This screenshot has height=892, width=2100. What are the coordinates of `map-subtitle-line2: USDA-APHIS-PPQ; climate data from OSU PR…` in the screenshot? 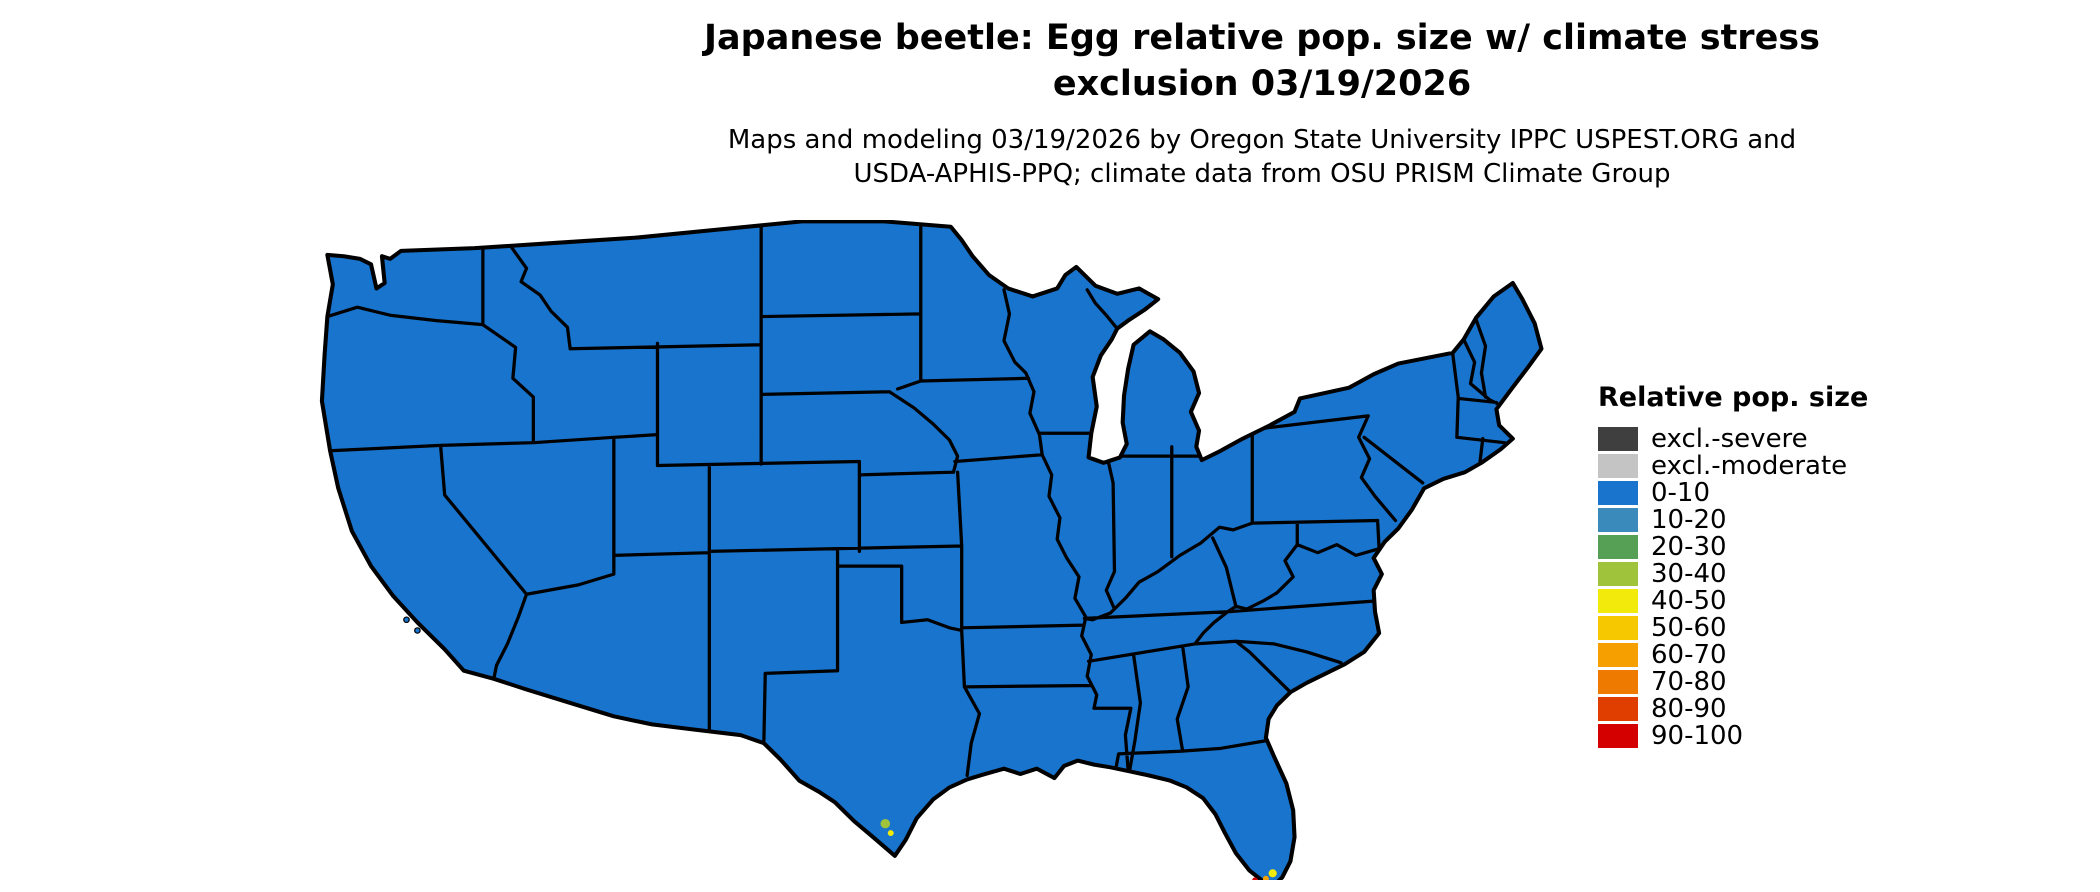 It's located at (1262, 174).